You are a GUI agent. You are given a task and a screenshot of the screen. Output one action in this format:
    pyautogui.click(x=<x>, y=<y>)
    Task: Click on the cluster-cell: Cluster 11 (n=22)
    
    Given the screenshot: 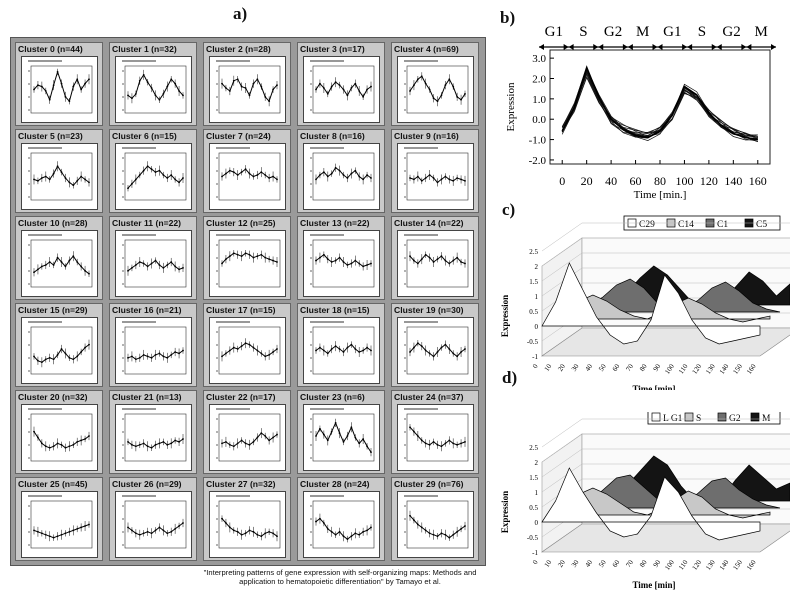 What is the action you would take?
    pyautogui.click(x=153, y=258)
    